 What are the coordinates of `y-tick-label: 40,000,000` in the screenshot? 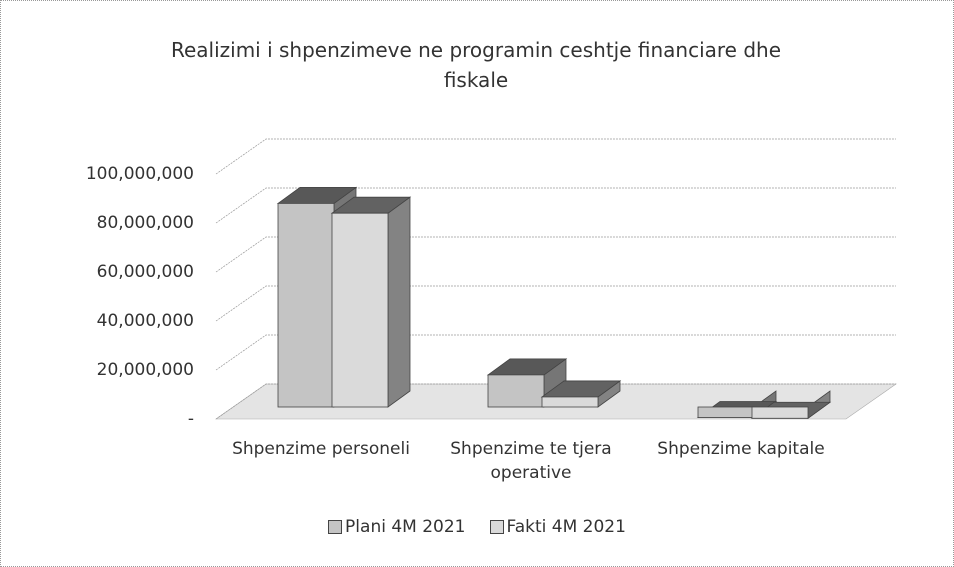 It's located at (145, 321).